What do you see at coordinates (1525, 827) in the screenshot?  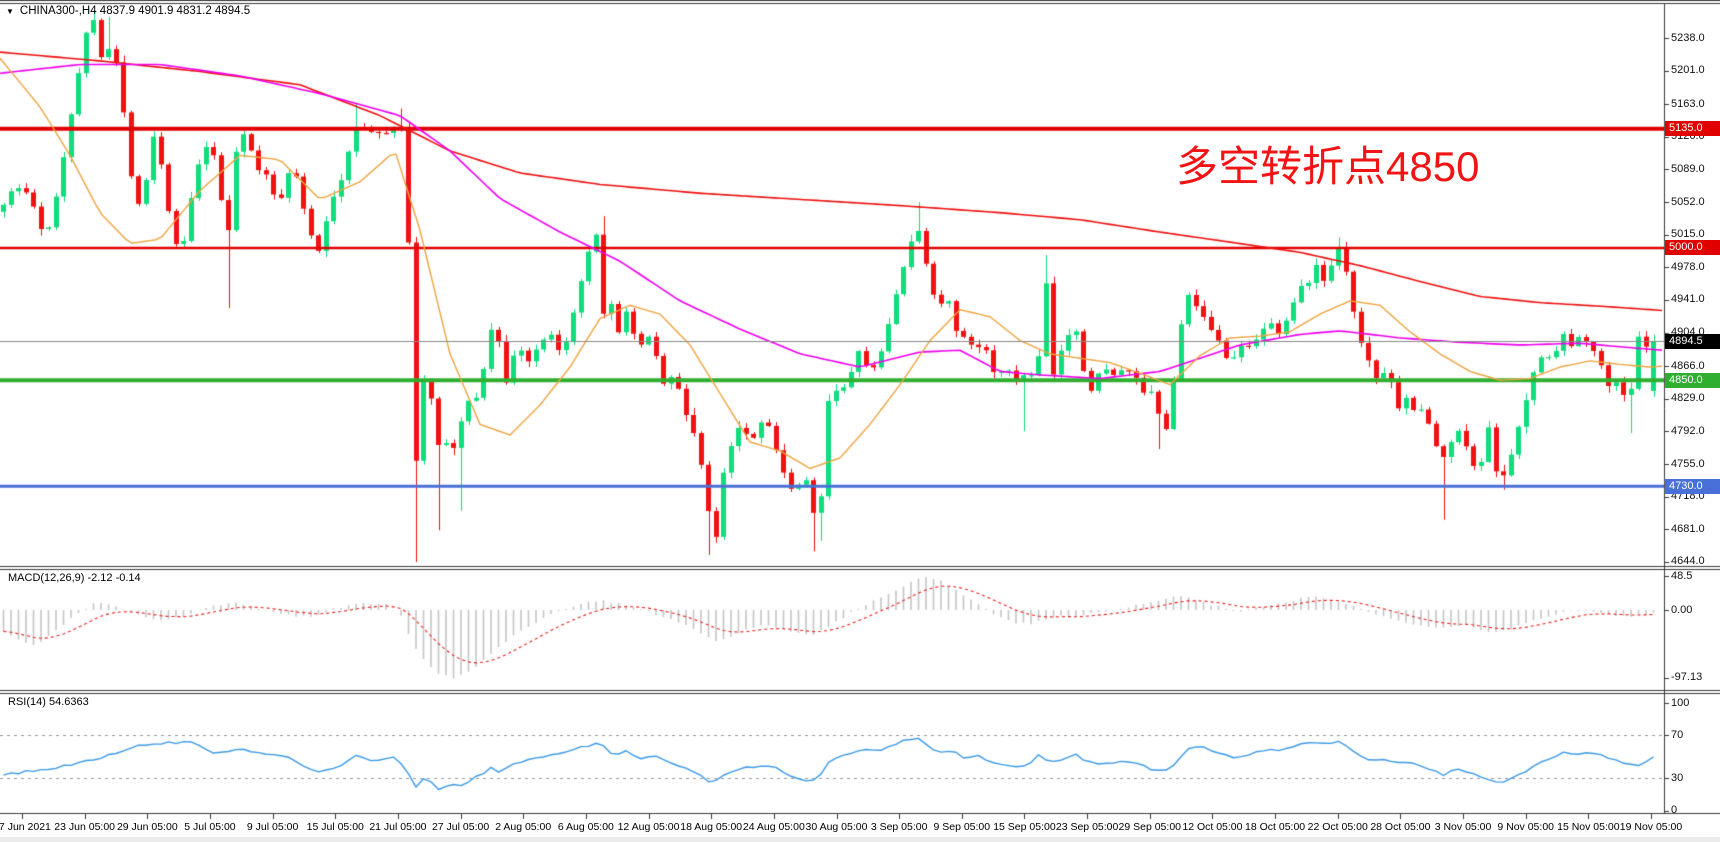 I see `date-axis-label: 9 Nov 05:00` at bounding box center [1525, 827].